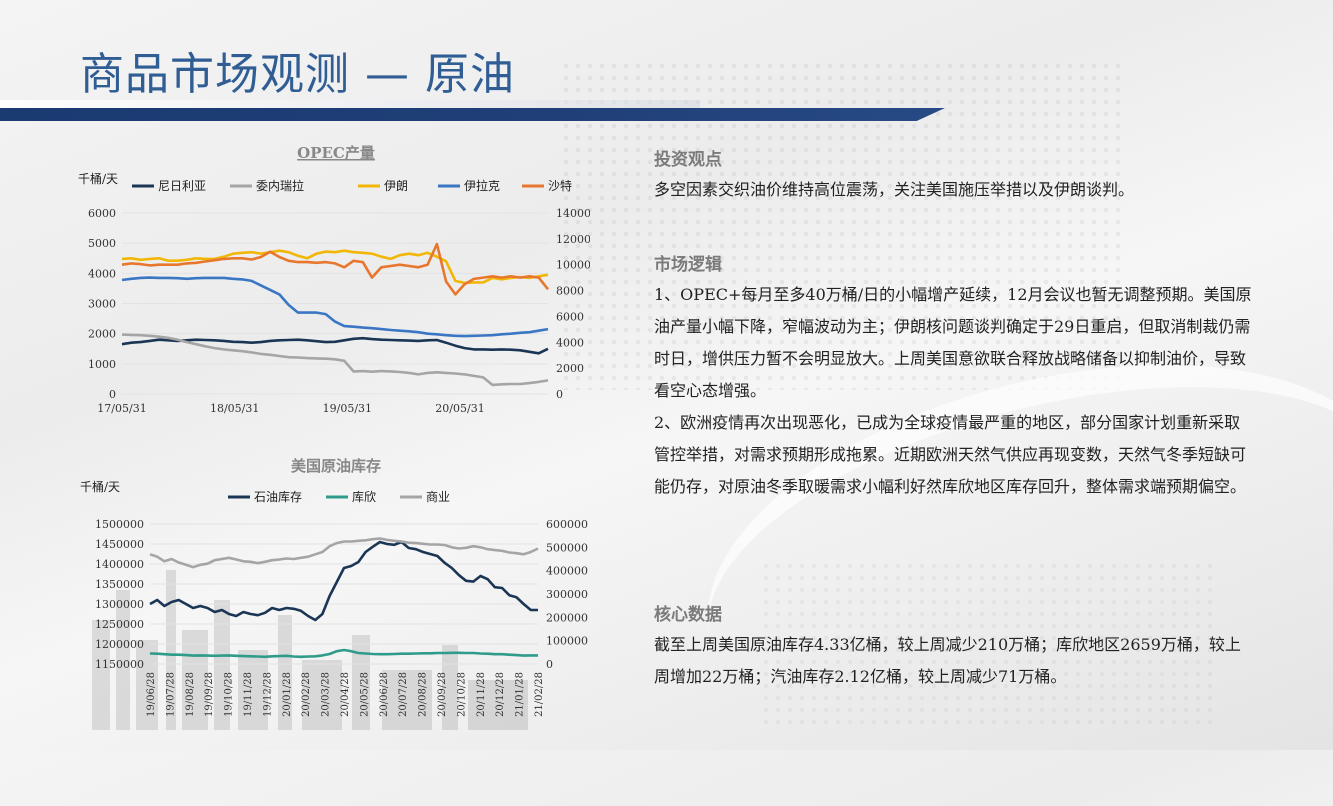 This screenshot has height=806, width=1333. I want to click on city-skyline-decoration, so click(322, 645).